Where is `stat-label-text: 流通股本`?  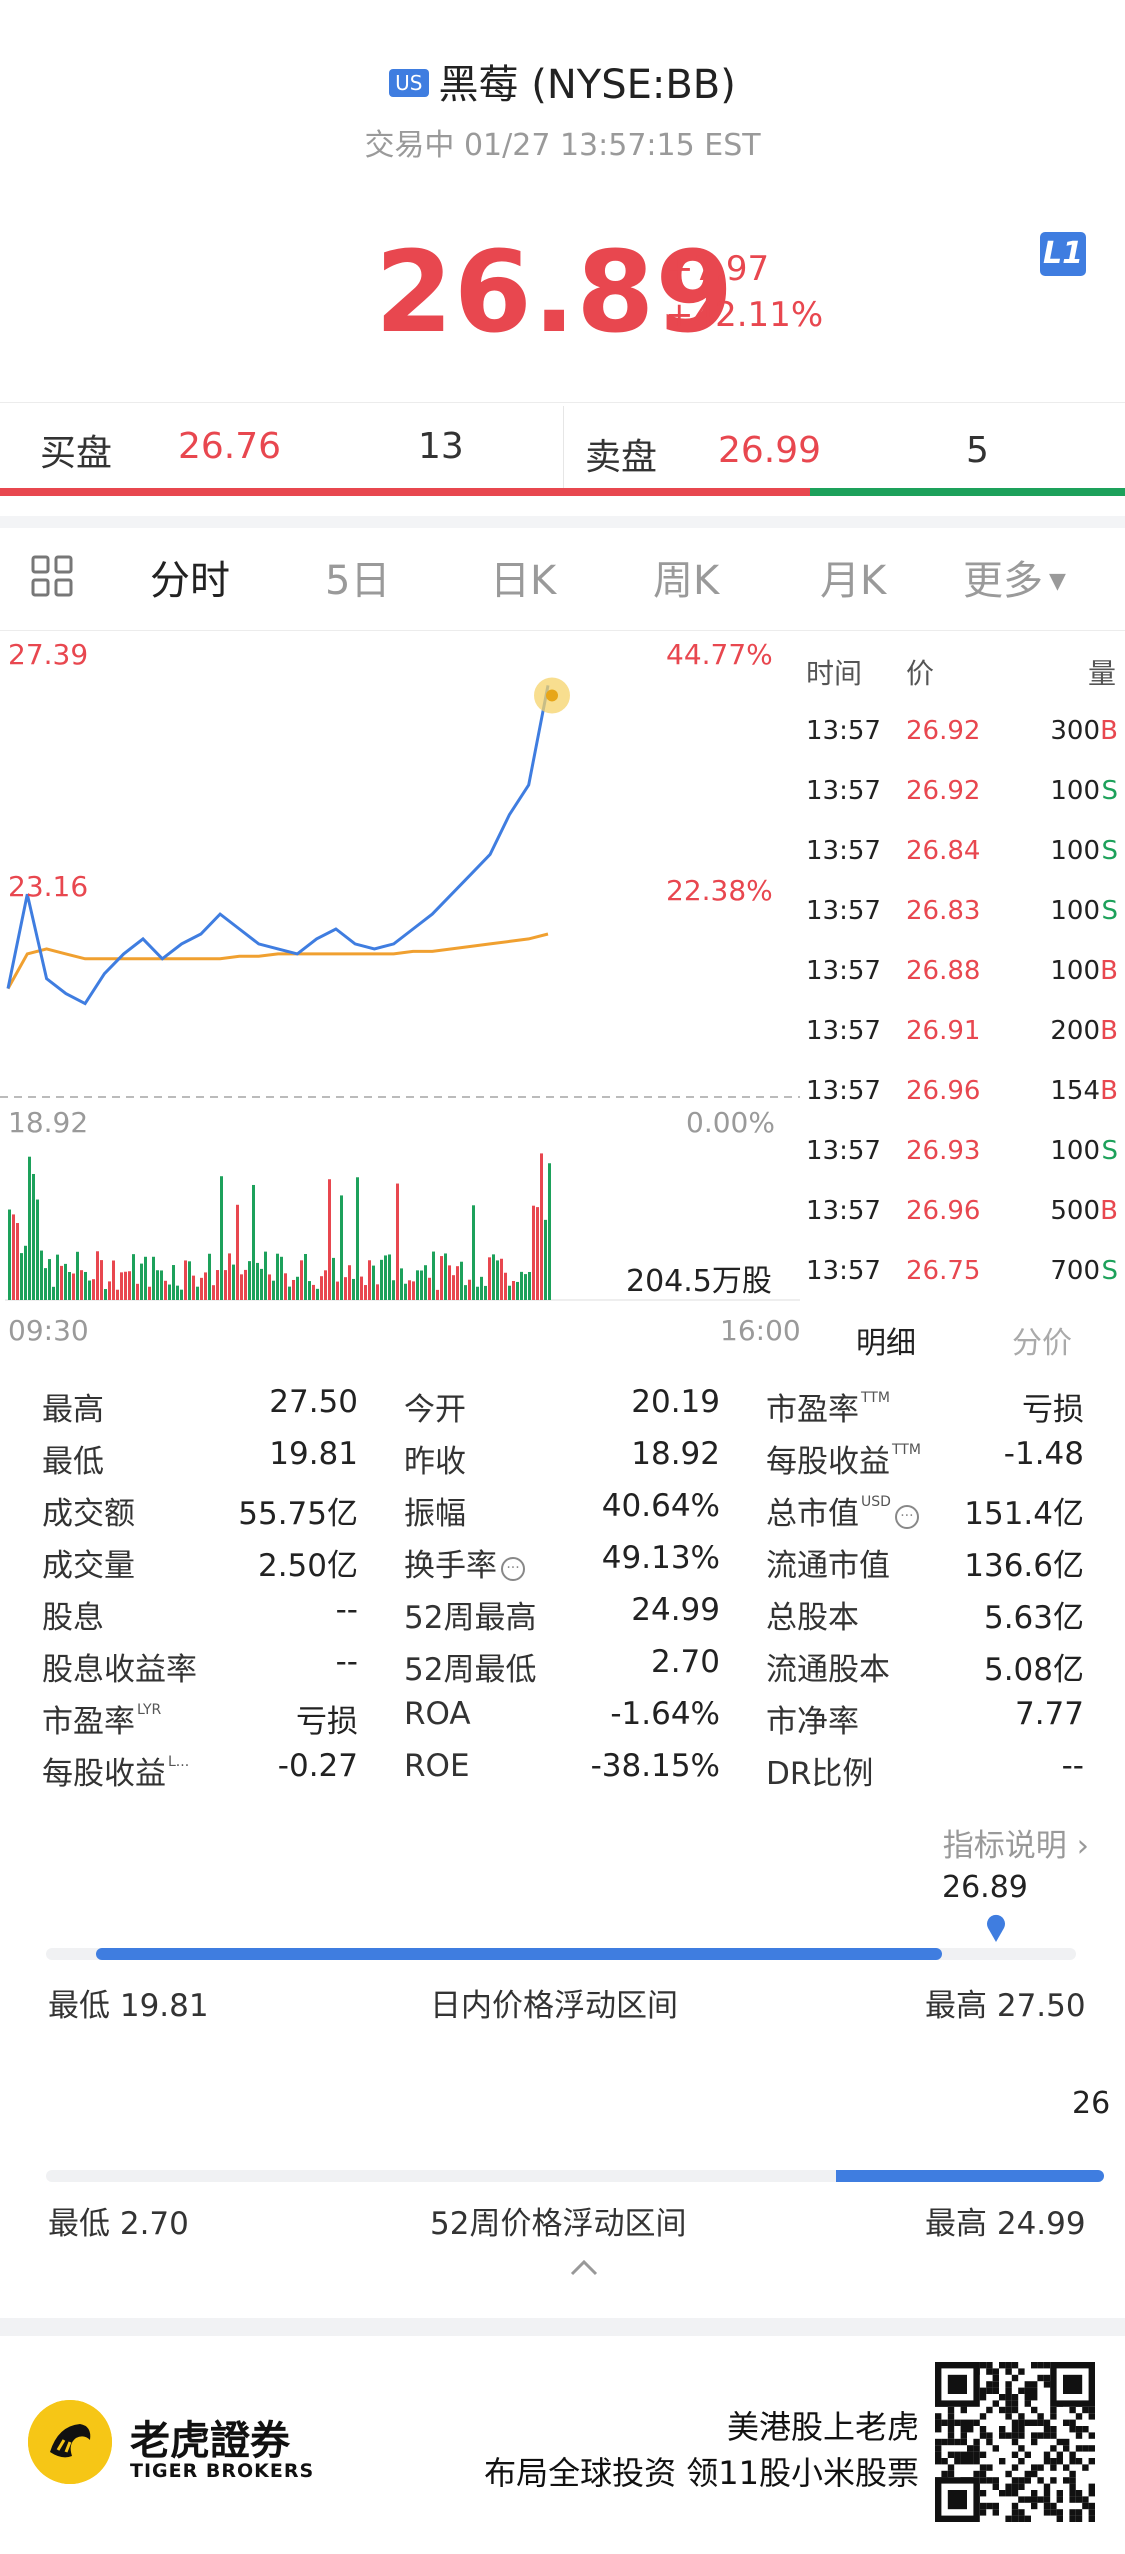
stat-label-text: 流通股本 is located at coordinates (828, 1670).